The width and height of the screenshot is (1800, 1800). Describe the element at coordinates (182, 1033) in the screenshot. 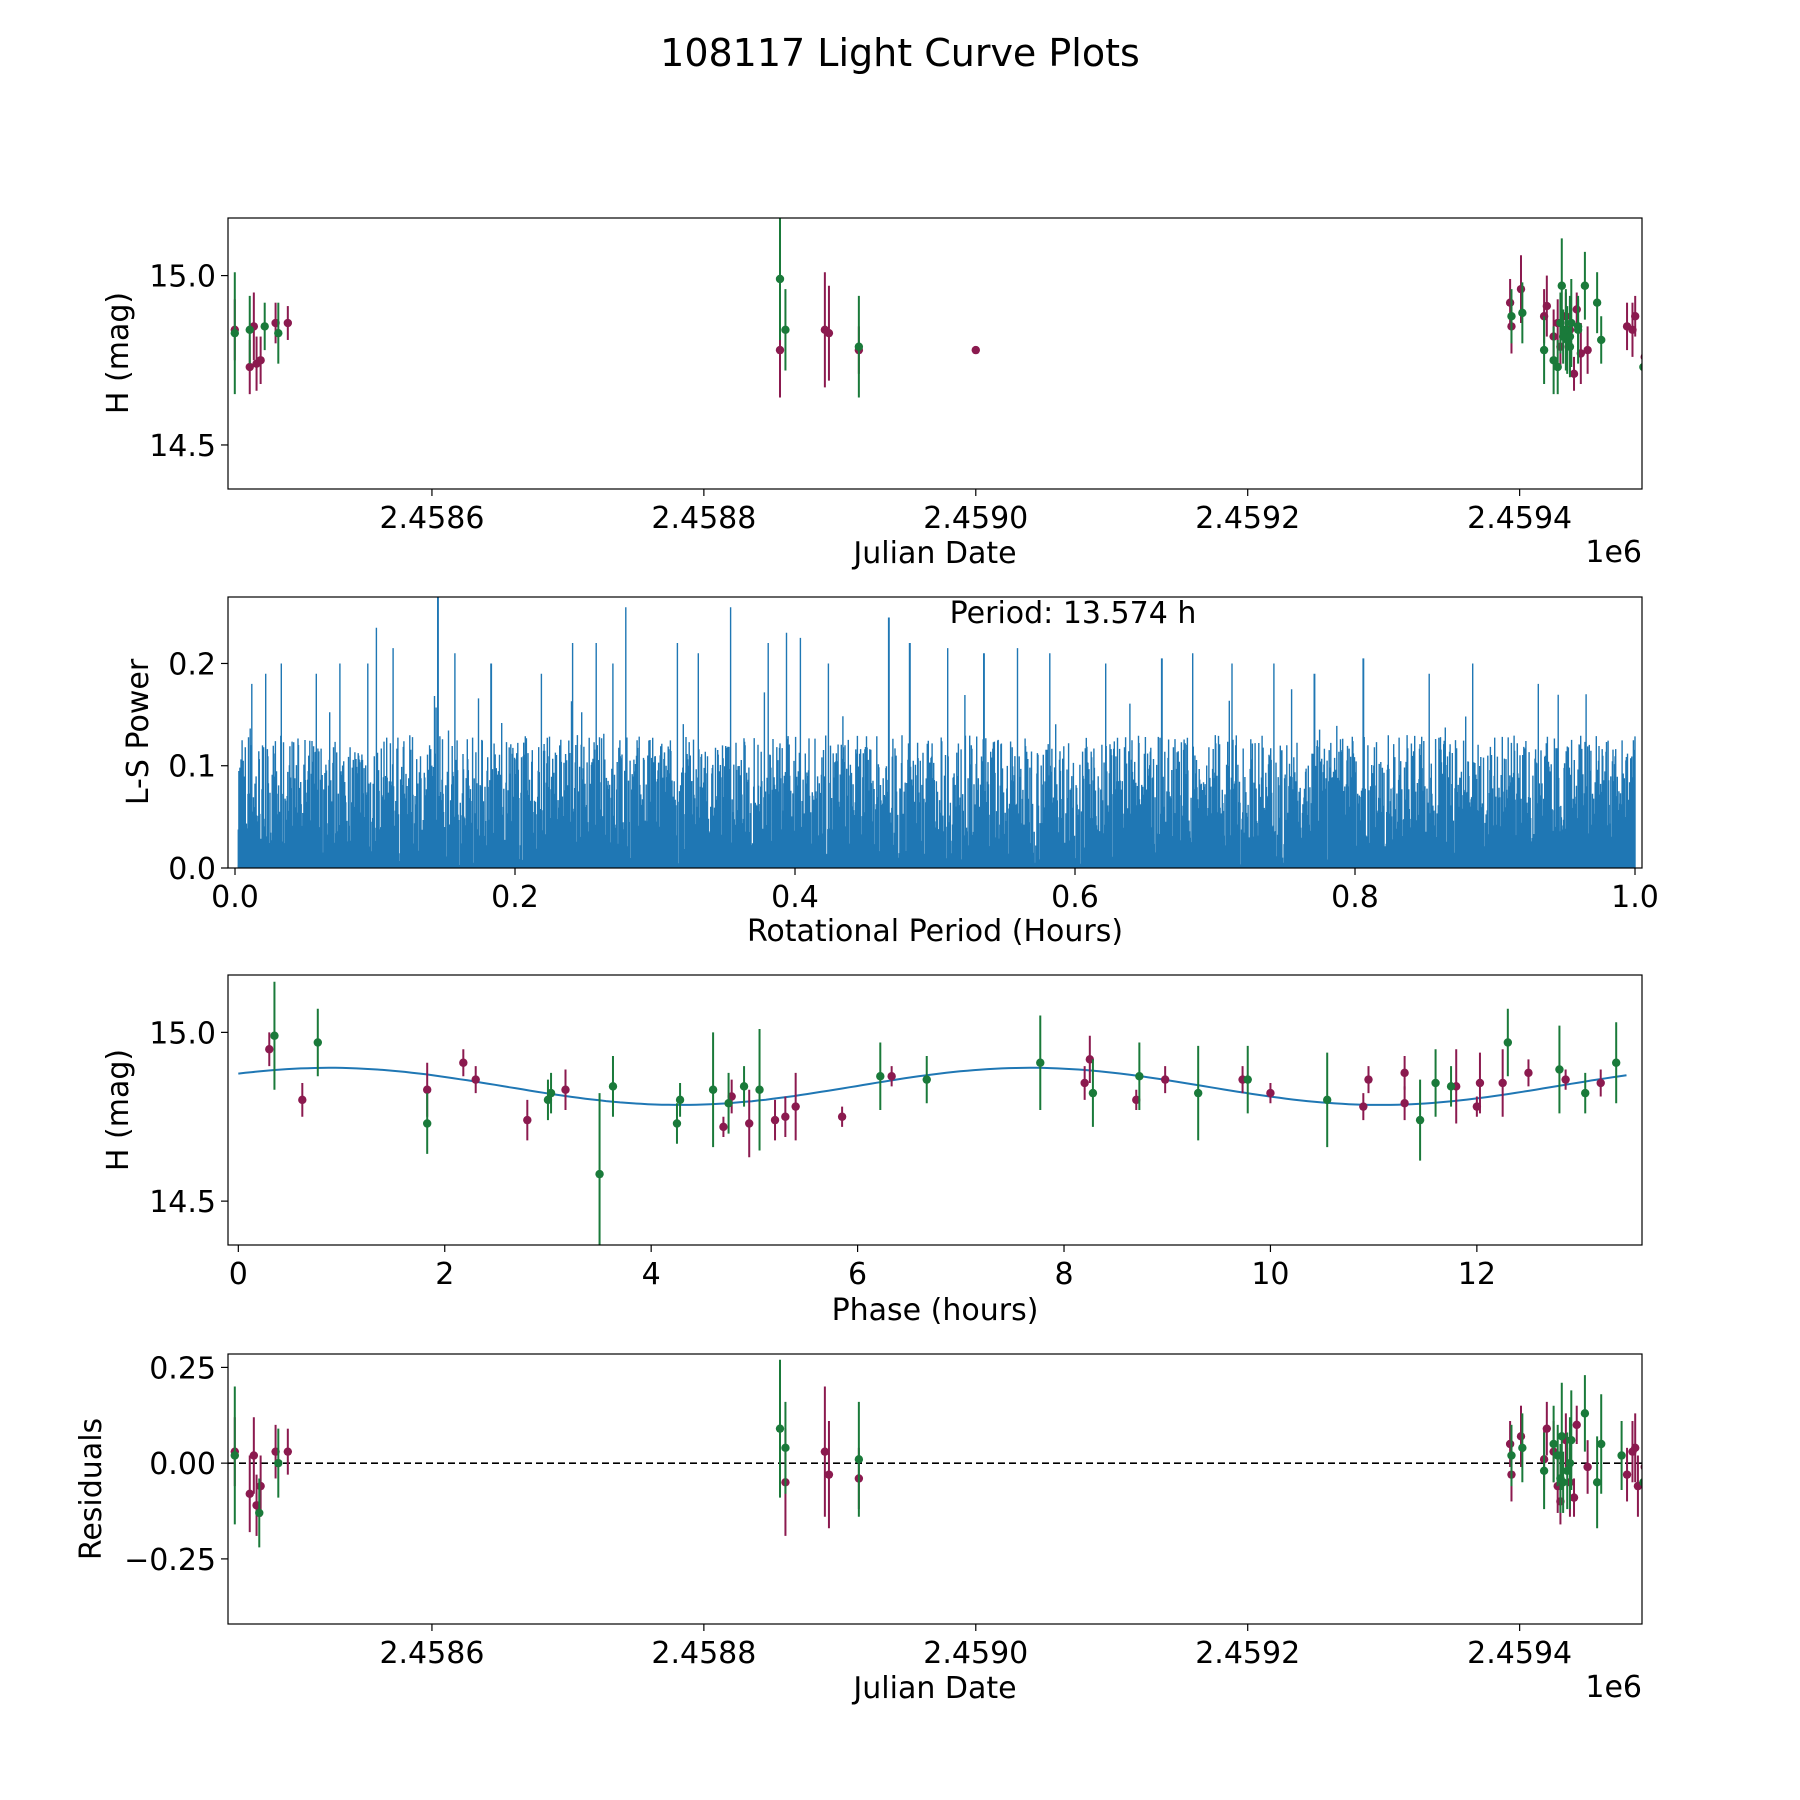

I see `phased-light-curve-ytick-label: 15.0` at that location.